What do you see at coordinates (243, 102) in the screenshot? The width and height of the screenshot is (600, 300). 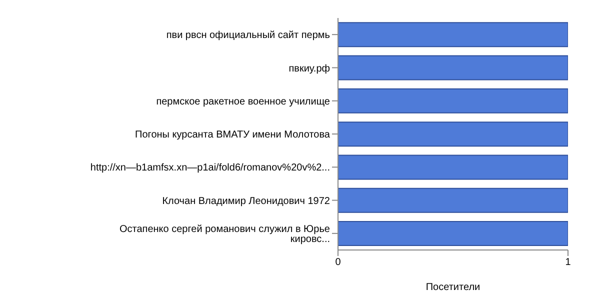 I see `y-tick-label: пермское ракетное военное училище` at bounding box center [243, 102].